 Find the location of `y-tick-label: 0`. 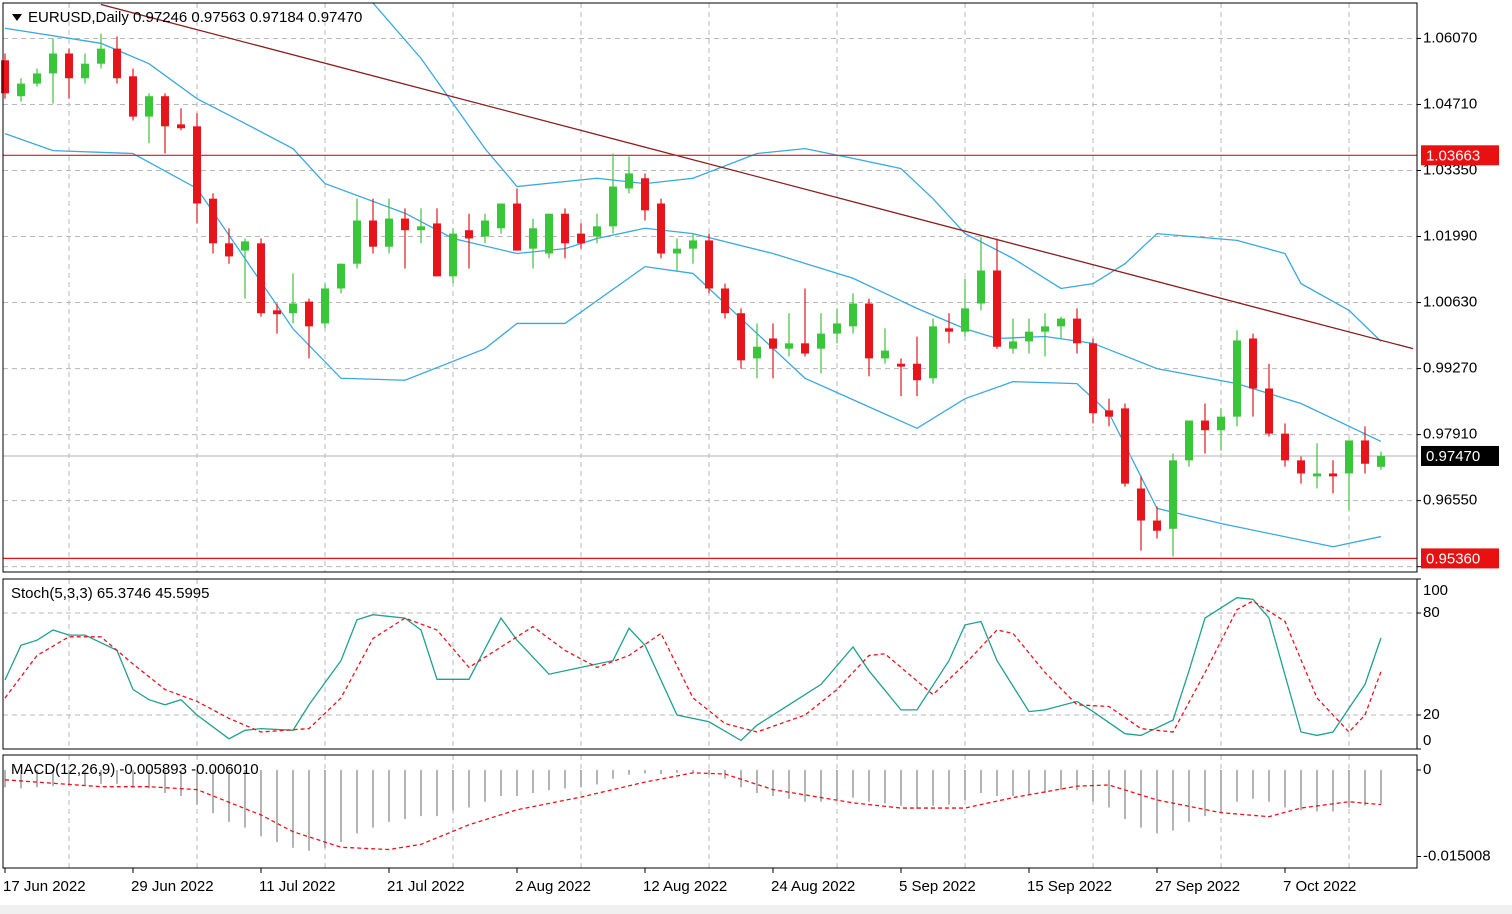

y-tick-label: 0 is located at coordinates (1427, 769).